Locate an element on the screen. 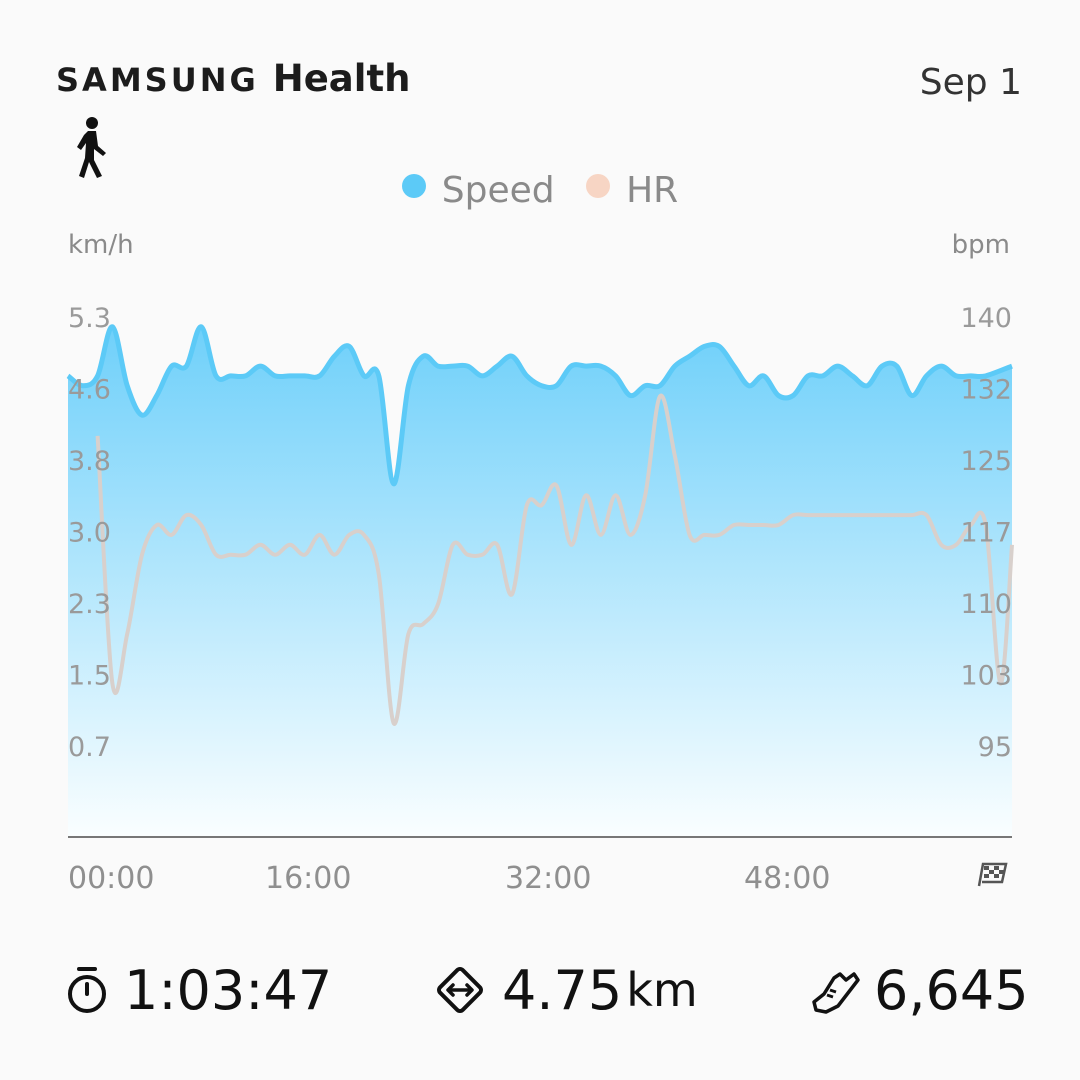 This screenshot has height=1080, width=1080. legend-dot-hr is located at coordinates (598, 186).